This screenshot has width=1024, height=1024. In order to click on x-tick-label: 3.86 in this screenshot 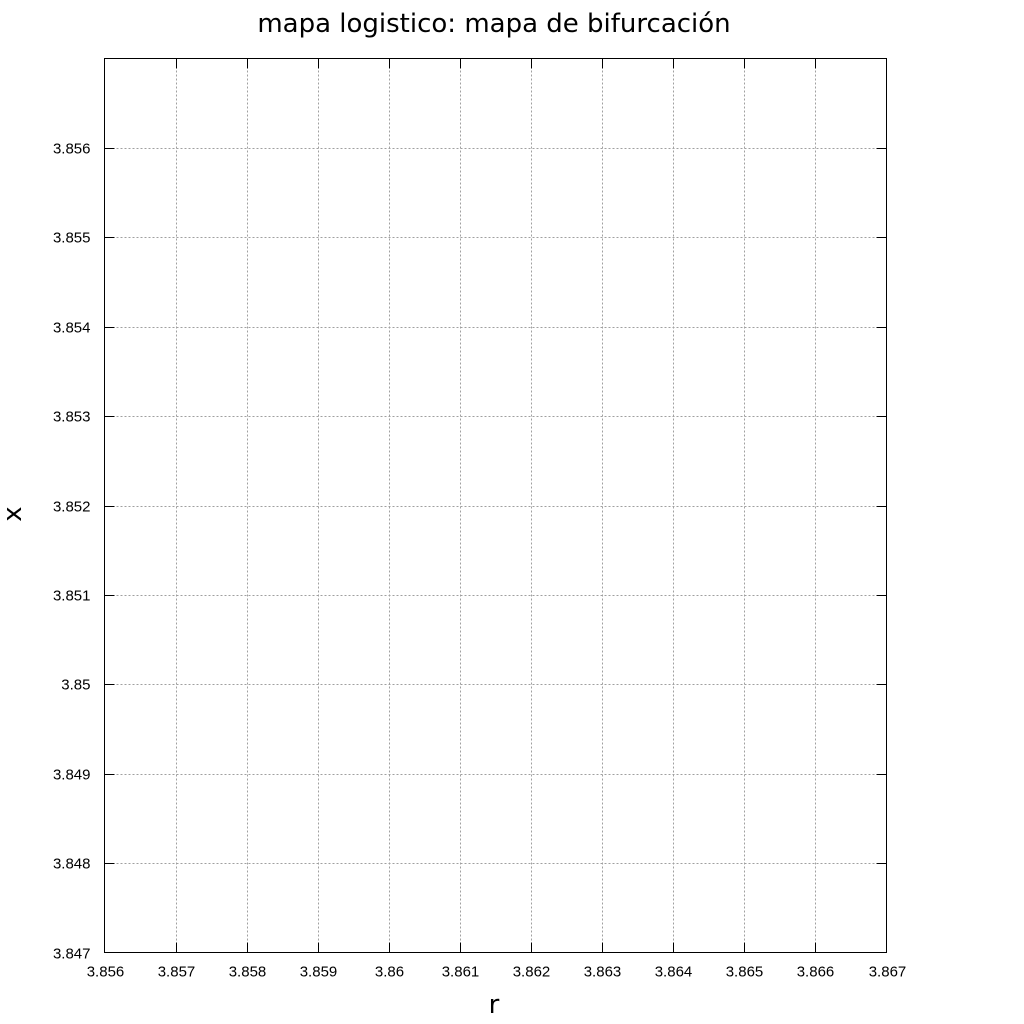, I will do `click(389, 972)`.